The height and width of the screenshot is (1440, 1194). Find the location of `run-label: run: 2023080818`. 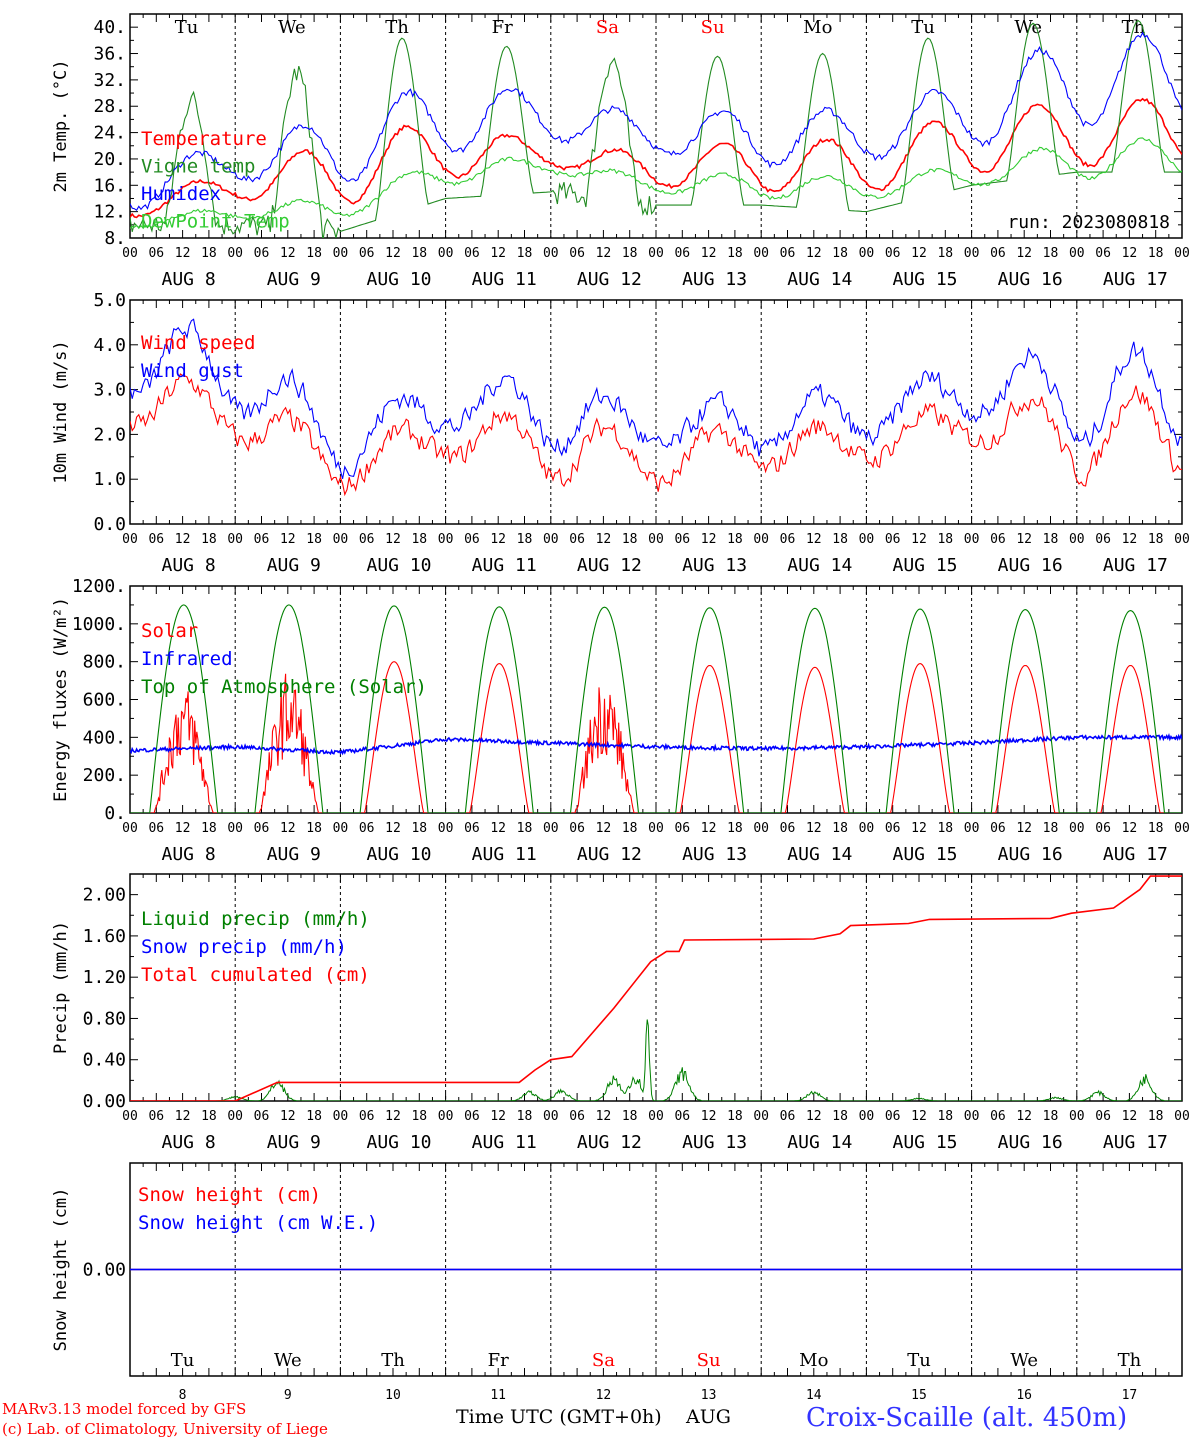

run-label: run: 2023080818 is located at coordinates (1088, 222).